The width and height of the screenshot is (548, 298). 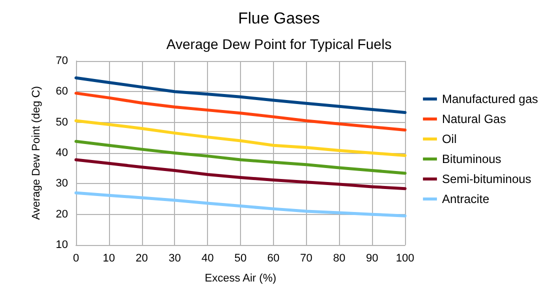 I want to click on y-tick-label: 50, so click(x=62, y=122).